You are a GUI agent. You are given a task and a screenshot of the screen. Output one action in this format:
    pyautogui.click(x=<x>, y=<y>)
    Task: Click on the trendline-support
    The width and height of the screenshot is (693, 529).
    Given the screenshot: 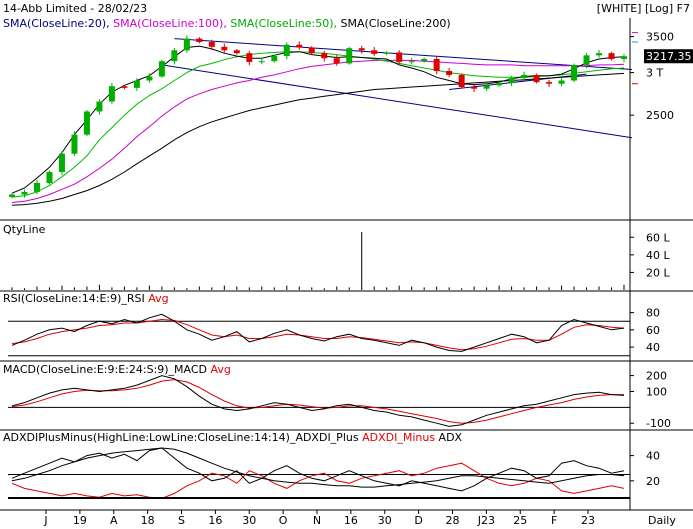 What is the action you would take?
    pyautogui.click(x=518, y=82)
    